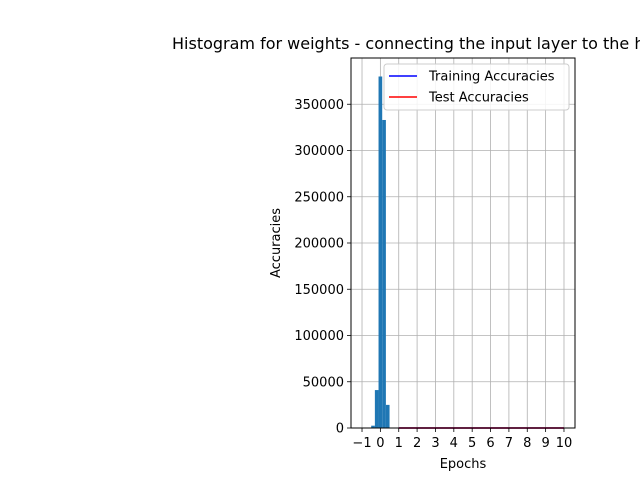 This screenshot has width=640, height=480. I want to click on x-tick-label: 6, so click(490, 443).